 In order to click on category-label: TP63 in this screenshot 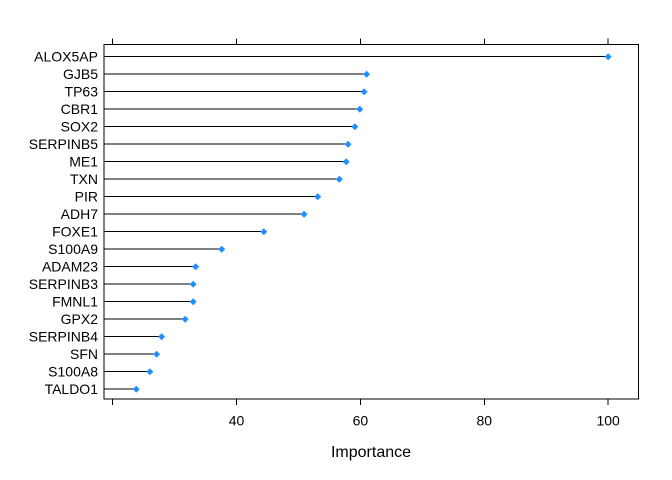, I will do `click(82, 92)`.